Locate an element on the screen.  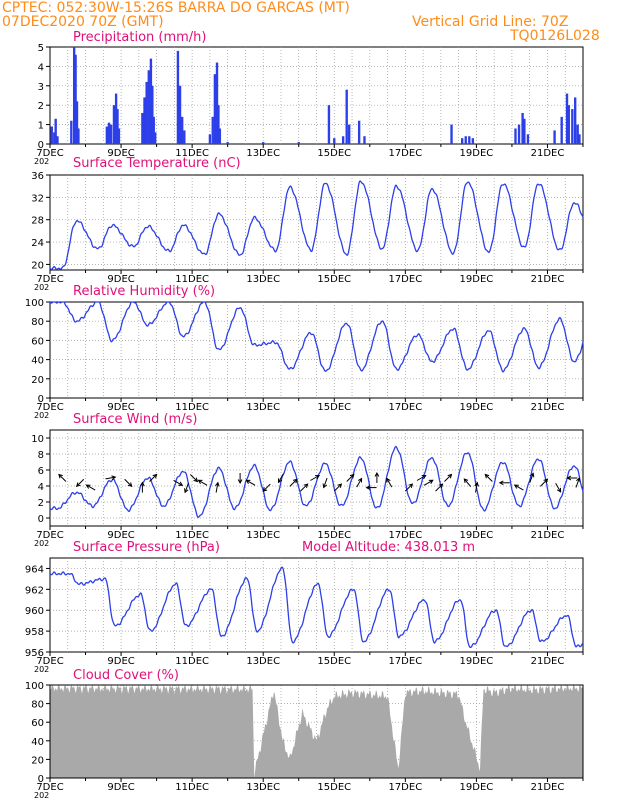
precip-title: Precipitation (mm/h) is located at coordinates (140, 37).